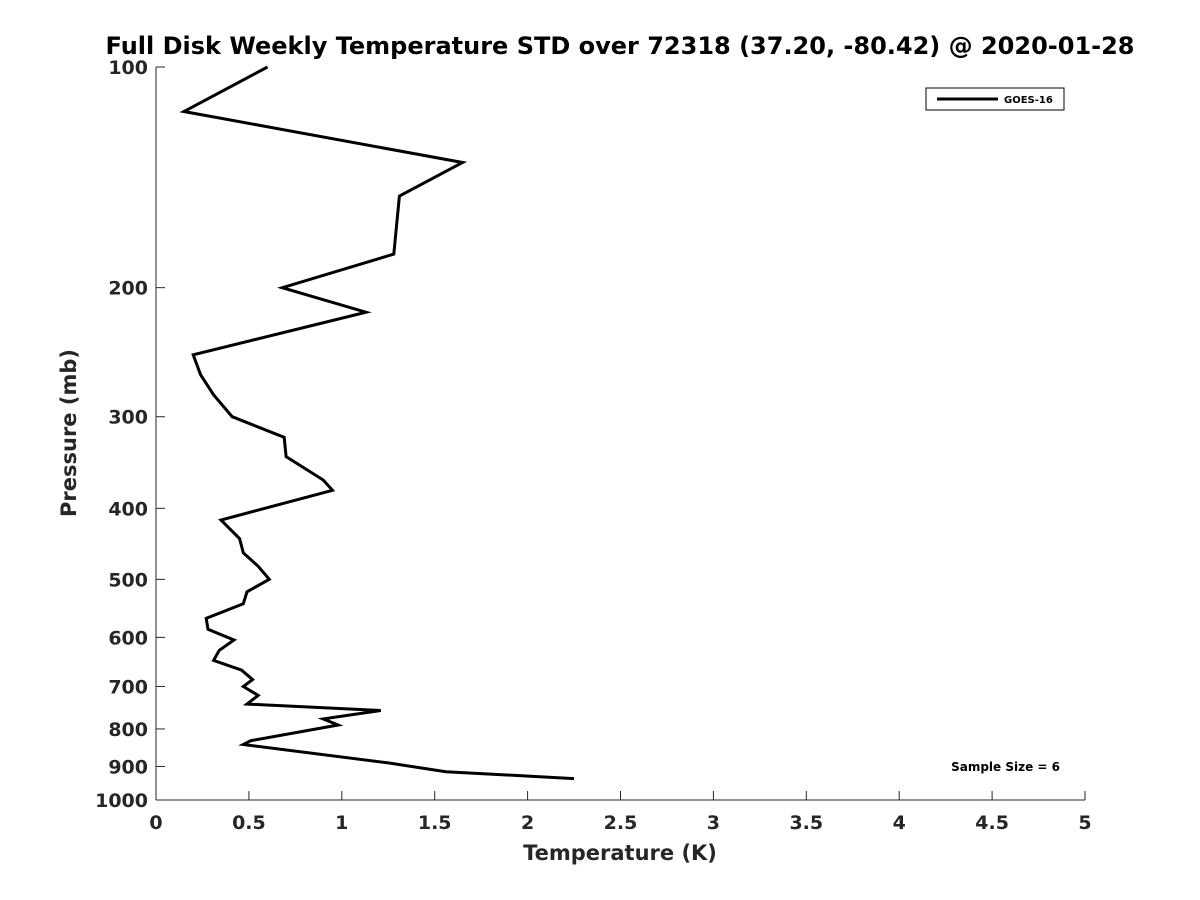  Describe the element at coordinates (995, 99) in the screenshot. I see `legend: GOES-16` at that location.